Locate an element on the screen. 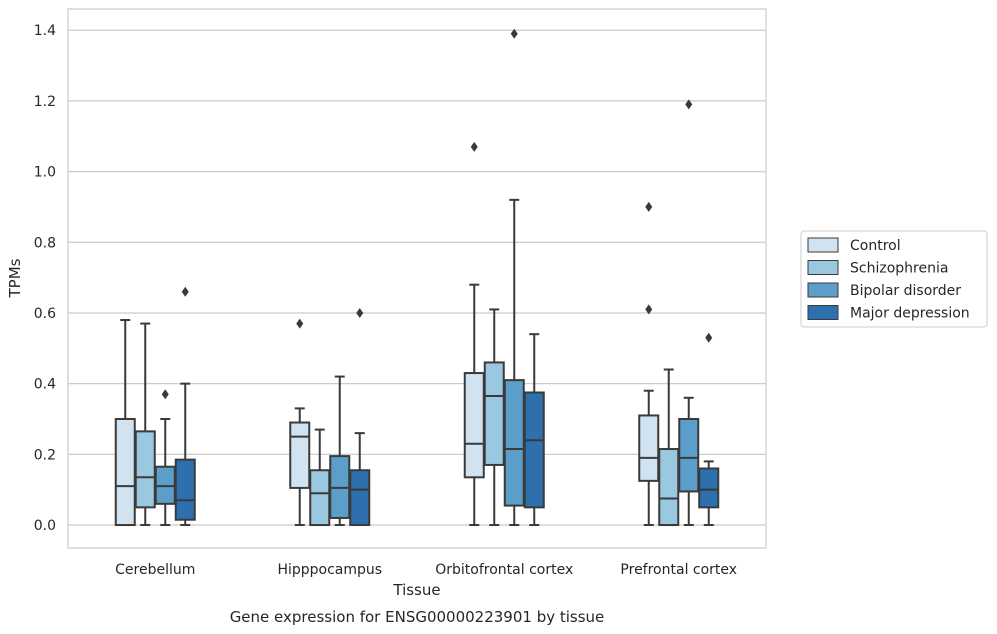 Image resolution: width=997 pixels, height=634 pixels. x-tick-label: Cerebellum is located at coordinates (155, 570).